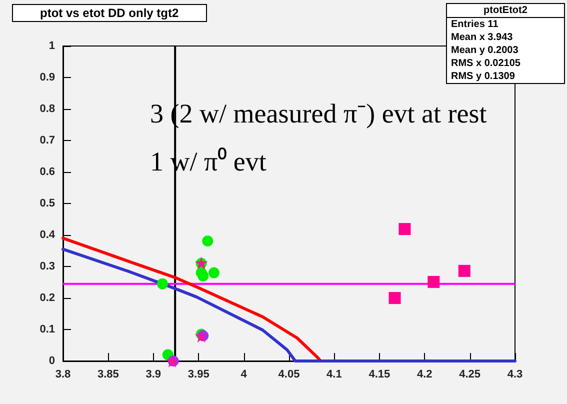 Image resolution: width=567 pixels, height=404 pixels. Describe the element at coordinates (47, 330) in the screenshot. I see `y-tick-label: 0.1` at that location.